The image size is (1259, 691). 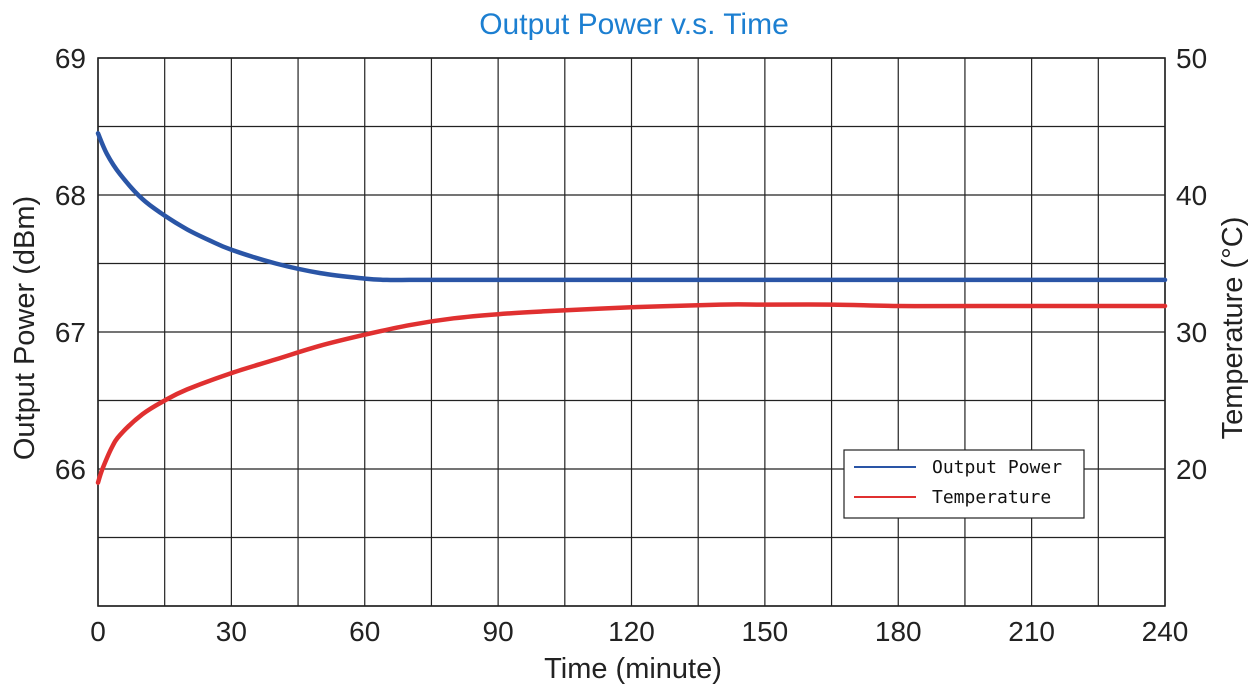 What do you see at coordinates (70, 469) in the screenshot?
I see `y-tick-label: 66` at bounding box center [70, 469].